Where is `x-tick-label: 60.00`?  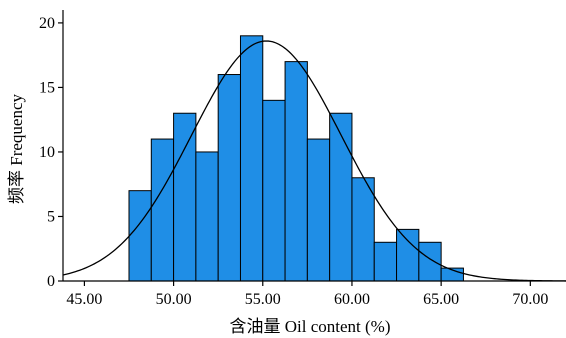
x-tick-label: 60.00 is located at coordinates (352, 299).